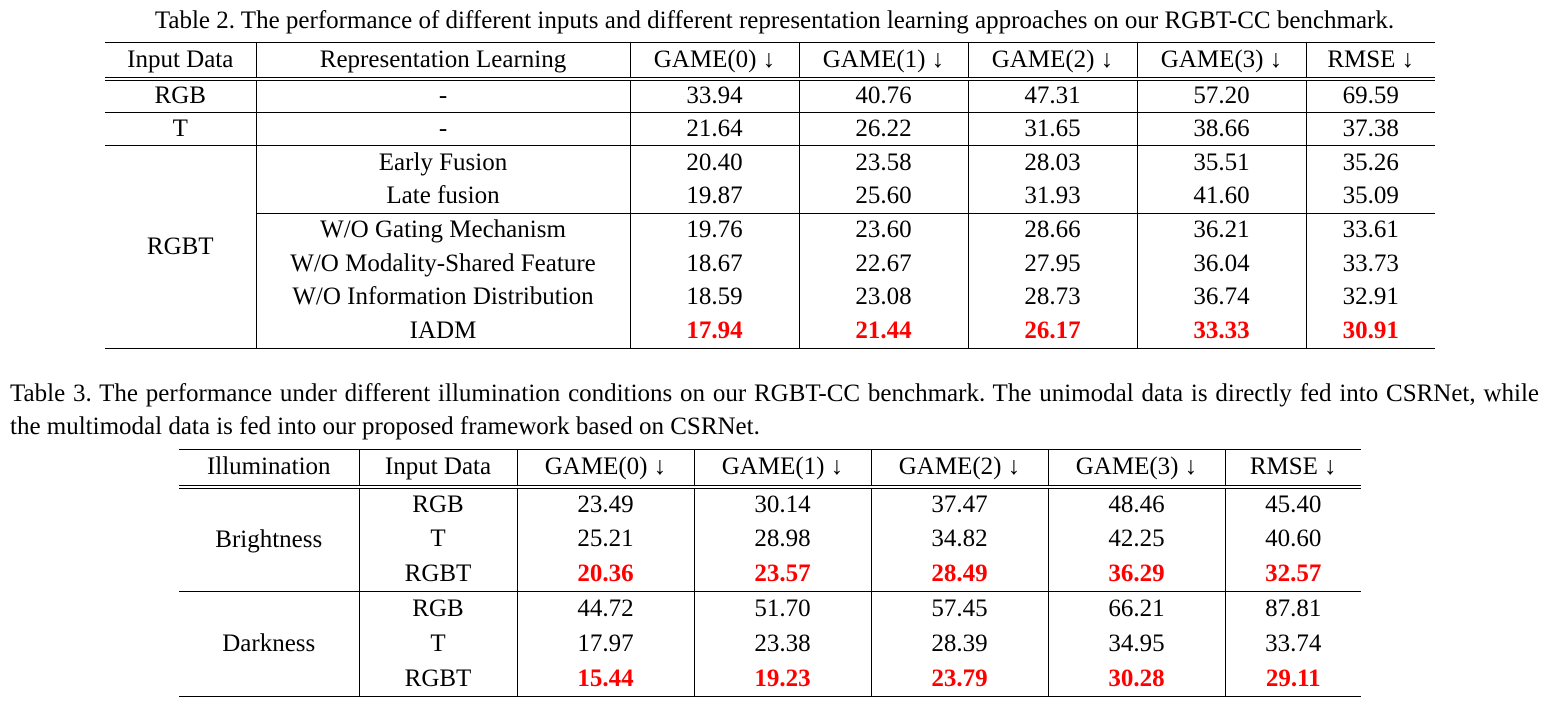 This screenshot has width=1549, height=714. What do you see at coordinates (1370, 229) in the screenshot?
I see `rmse-cell: 33.61` at bounding box center [1370, 229].